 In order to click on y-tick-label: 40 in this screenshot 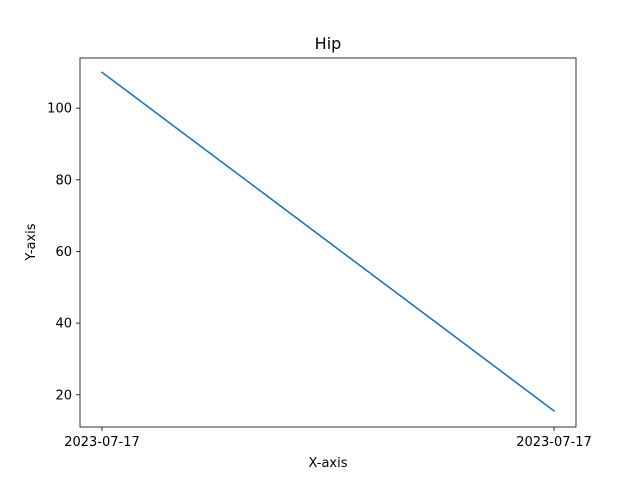, I will do `click(63, 324)`.